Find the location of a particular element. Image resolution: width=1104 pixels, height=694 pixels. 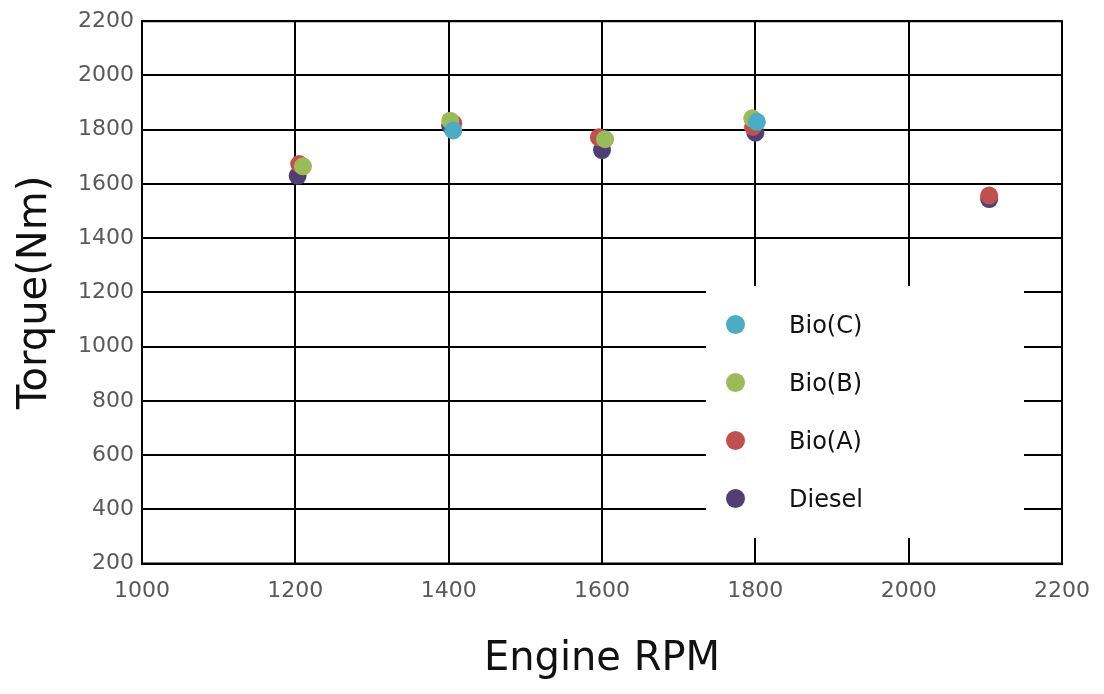

x-tick-label: 2200 is located at coordinates (1062, 589).